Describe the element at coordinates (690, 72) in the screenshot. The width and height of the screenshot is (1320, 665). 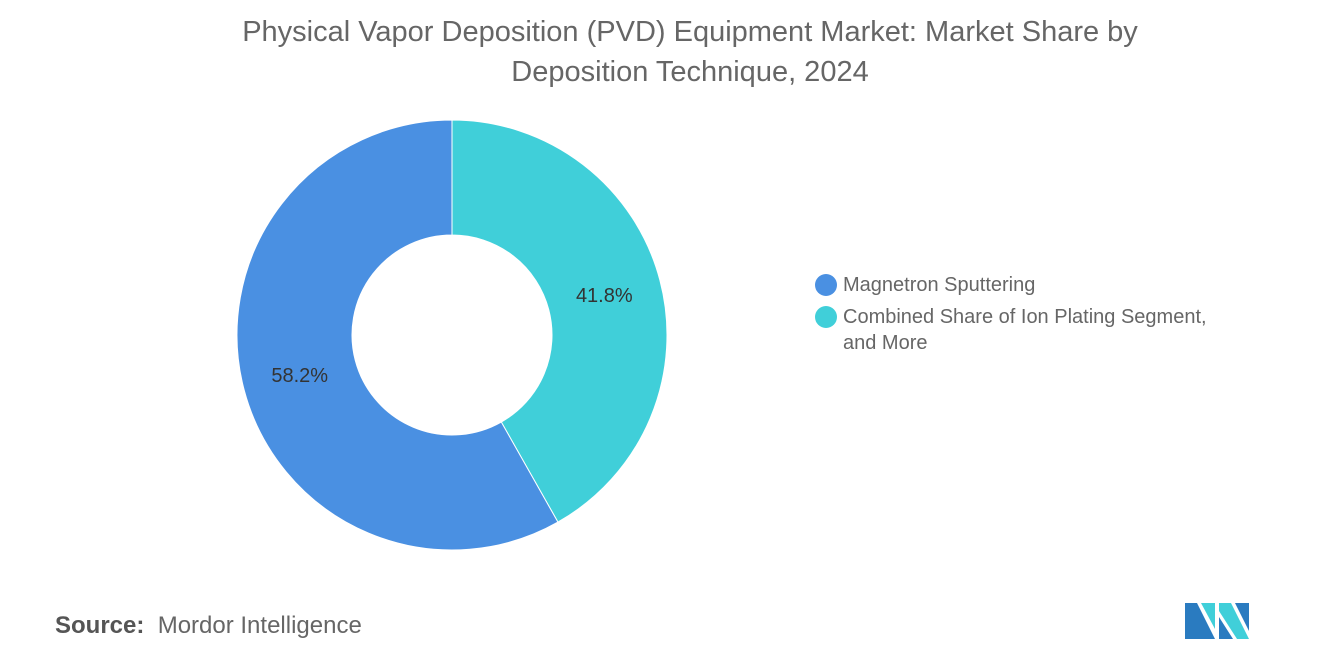
I see `title-line-2: Deposition Technique, 2024` at that location.